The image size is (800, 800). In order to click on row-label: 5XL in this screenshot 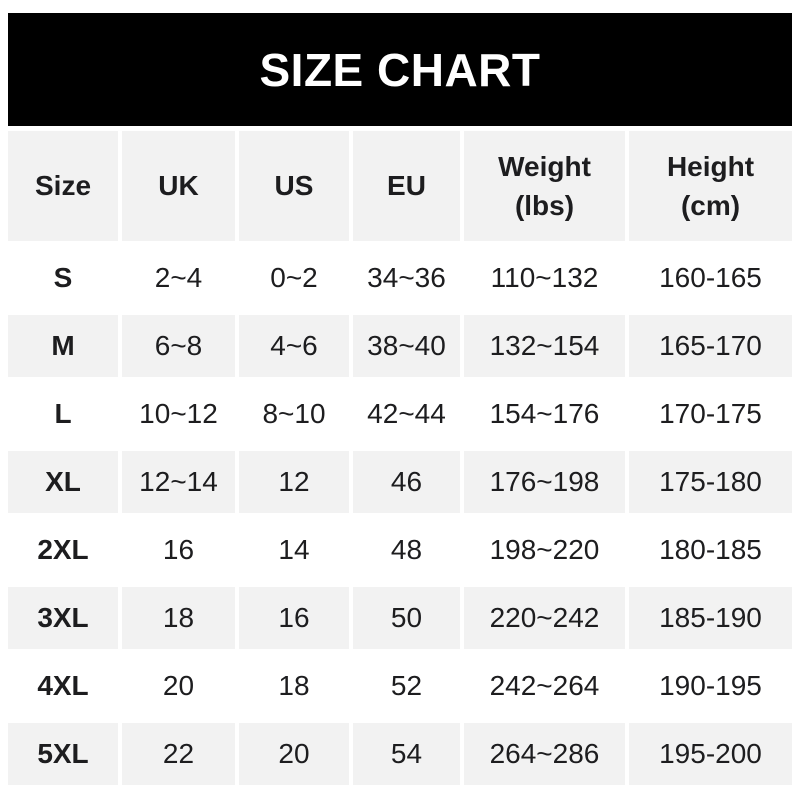, I will do `click(63, 754)`.